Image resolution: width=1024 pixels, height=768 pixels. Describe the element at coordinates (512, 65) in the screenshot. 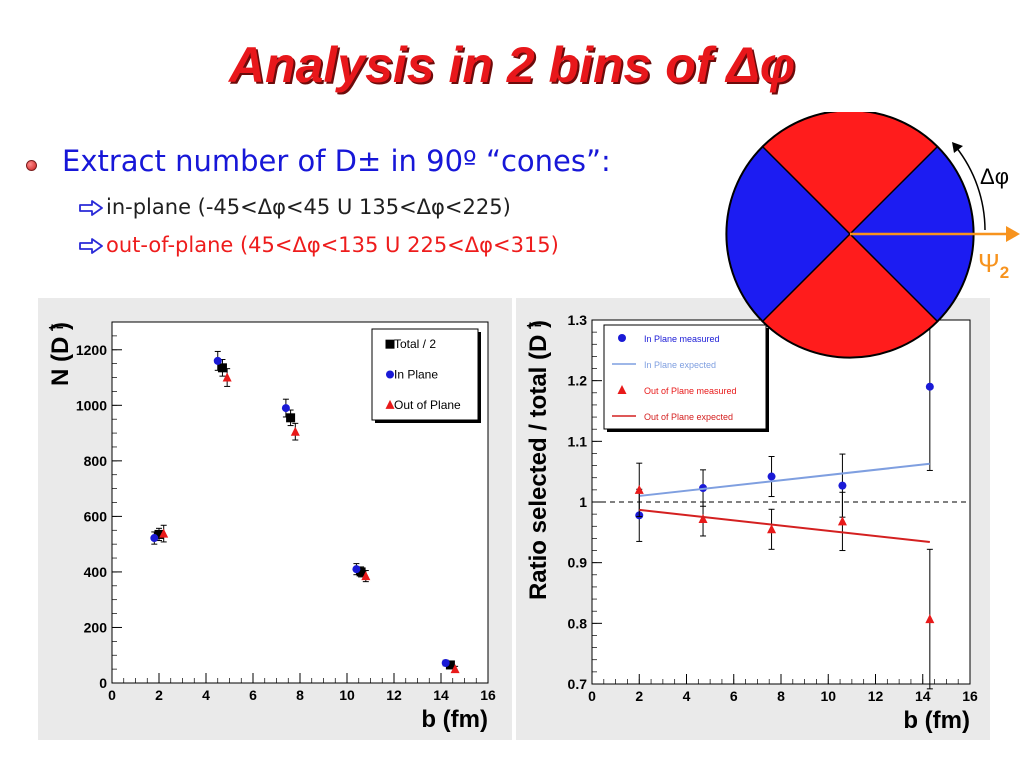

I see `slide-title: Analysis in 2 bins of Δφ` at that location.